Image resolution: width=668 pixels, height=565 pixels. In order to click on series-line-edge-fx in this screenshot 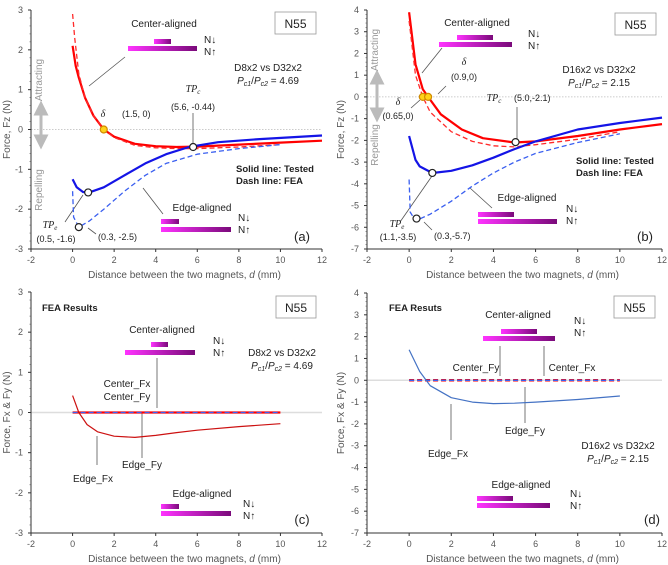, I will do `click(514, 377)`.